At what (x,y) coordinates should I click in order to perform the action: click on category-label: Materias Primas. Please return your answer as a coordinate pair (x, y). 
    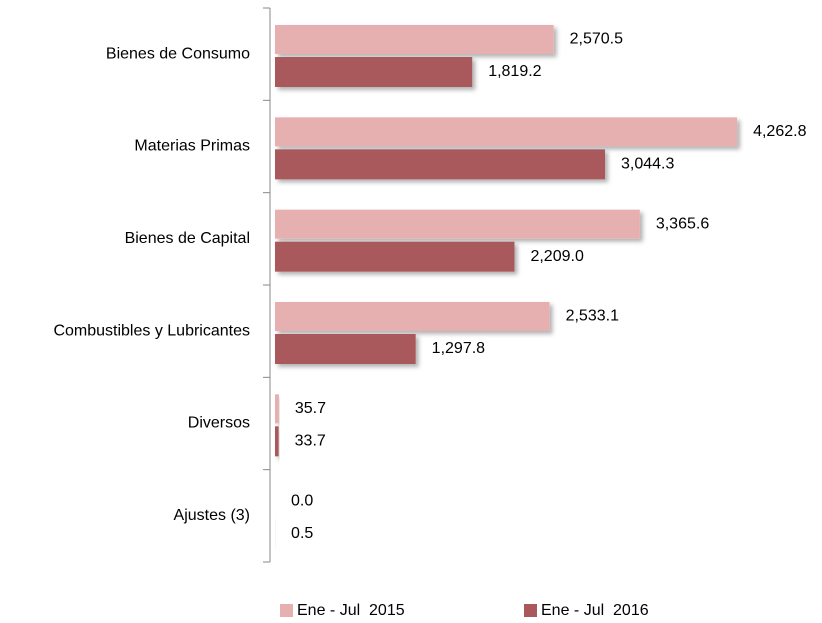
    Looking at the image, I should click on (192, 146).